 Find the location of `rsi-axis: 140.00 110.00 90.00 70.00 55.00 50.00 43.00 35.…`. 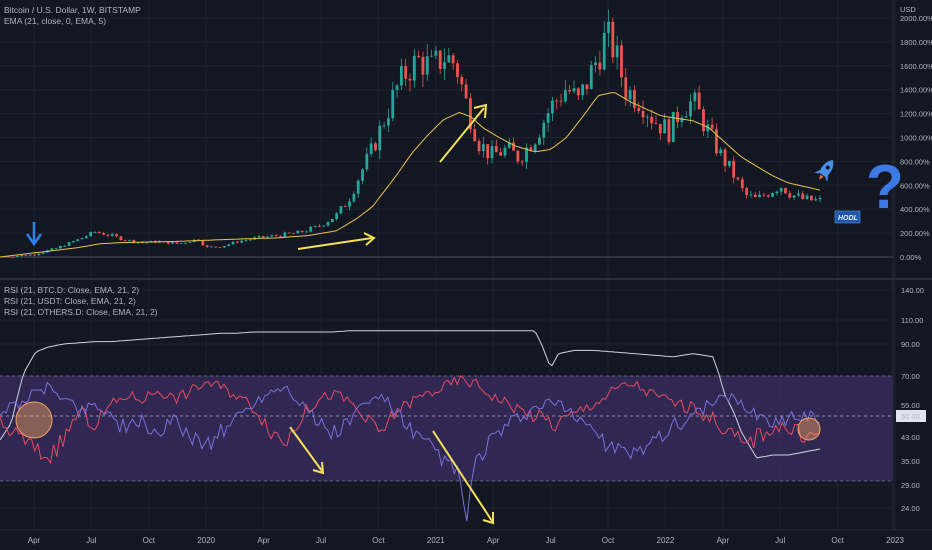

rsi-axis: 140.00 110.00 90.00 70.00 55.00 50.00 43.00 35.… is located at coordinates (911, 399).